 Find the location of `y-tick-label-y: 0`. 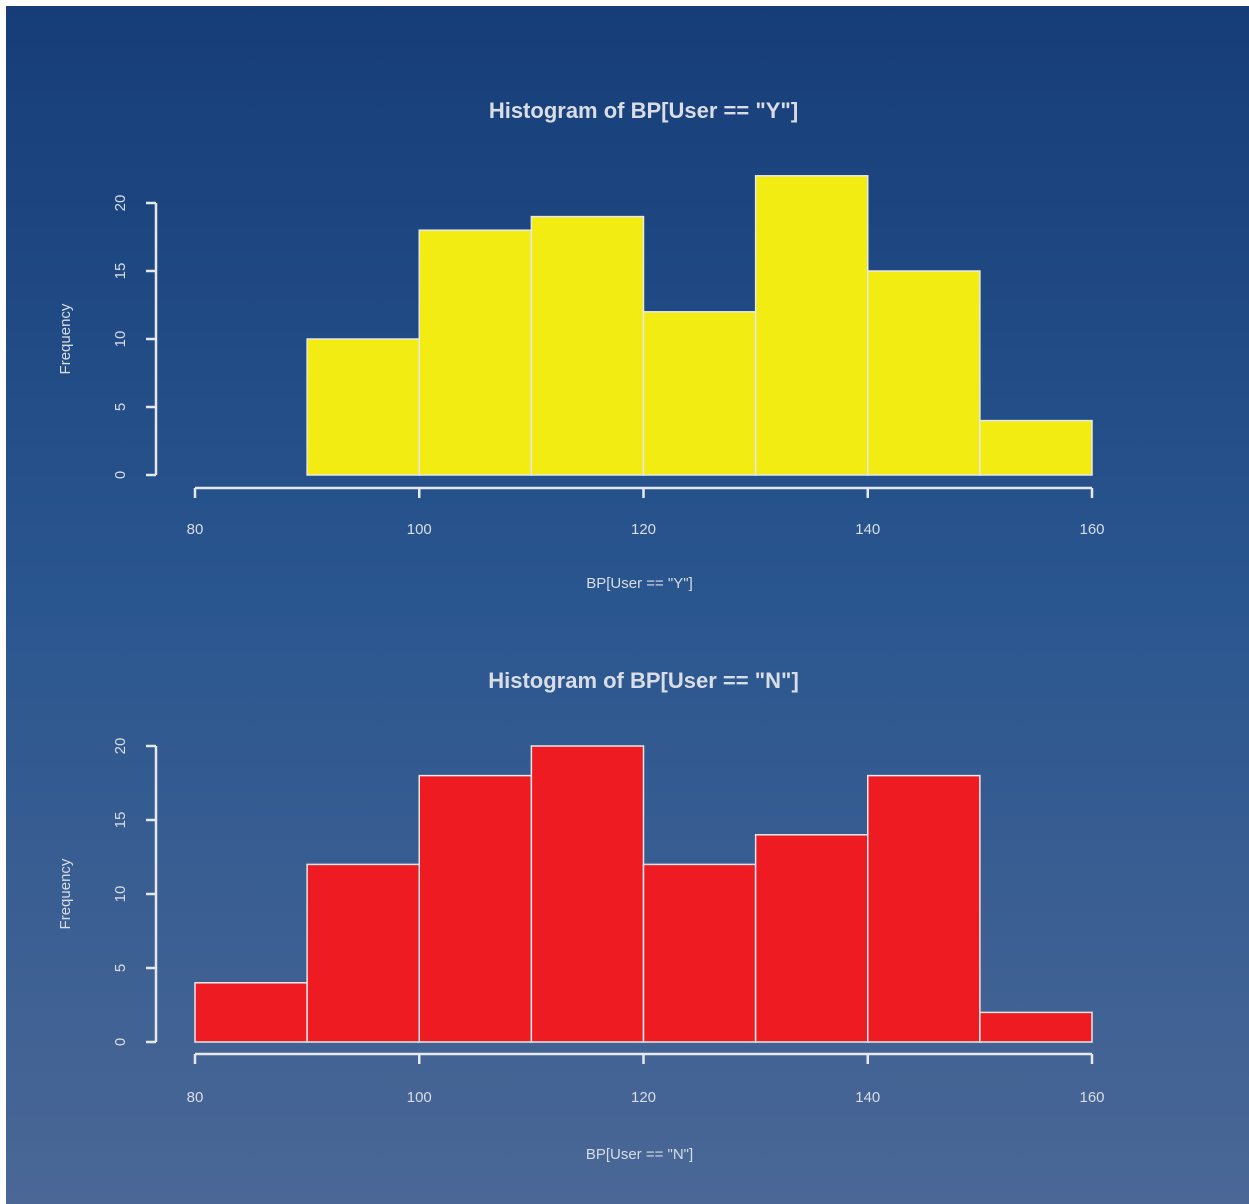

y-tick-label-y: 0 is located at coordinates (120, 475).